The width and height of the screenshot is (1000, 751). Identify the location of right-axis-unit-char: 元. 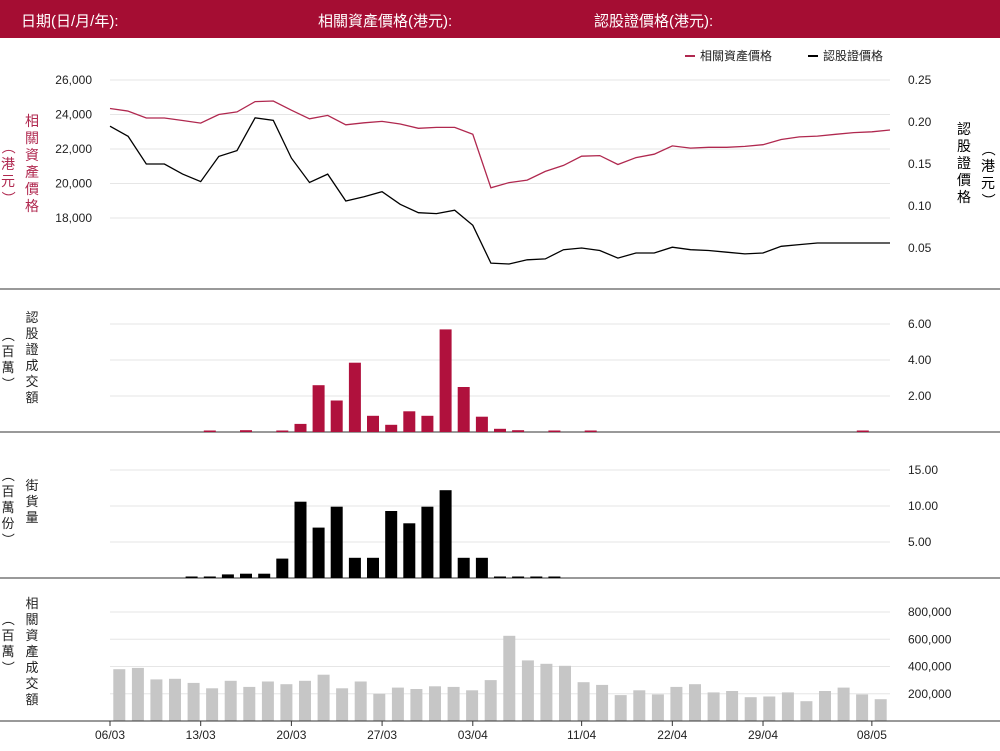
(988, 183).